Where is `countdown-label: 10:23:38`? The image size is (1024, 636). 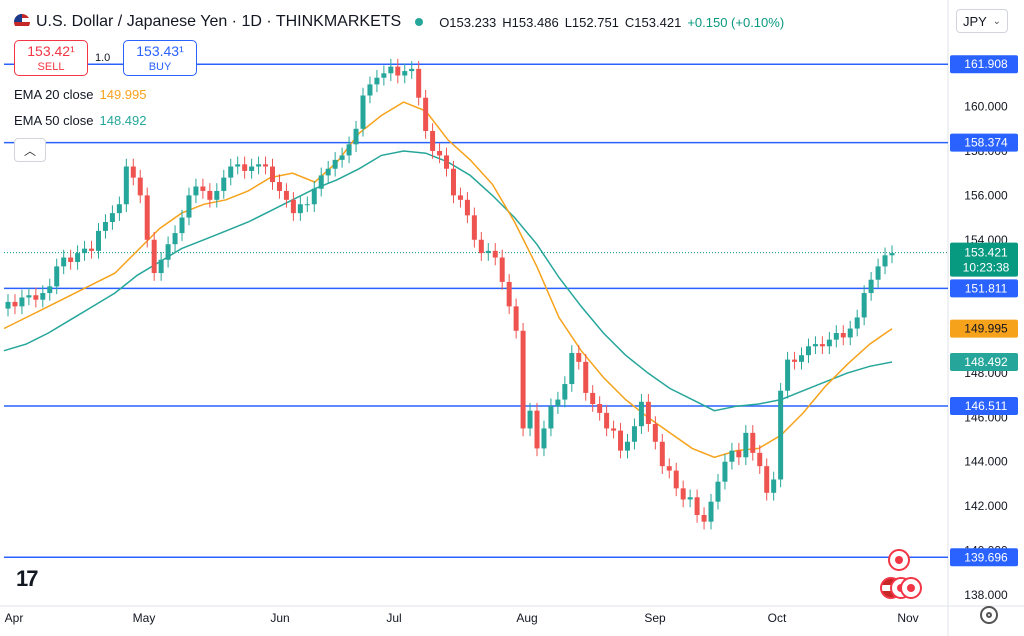
countdown-label: 10:23:38 is located at coordinates (986, 268).